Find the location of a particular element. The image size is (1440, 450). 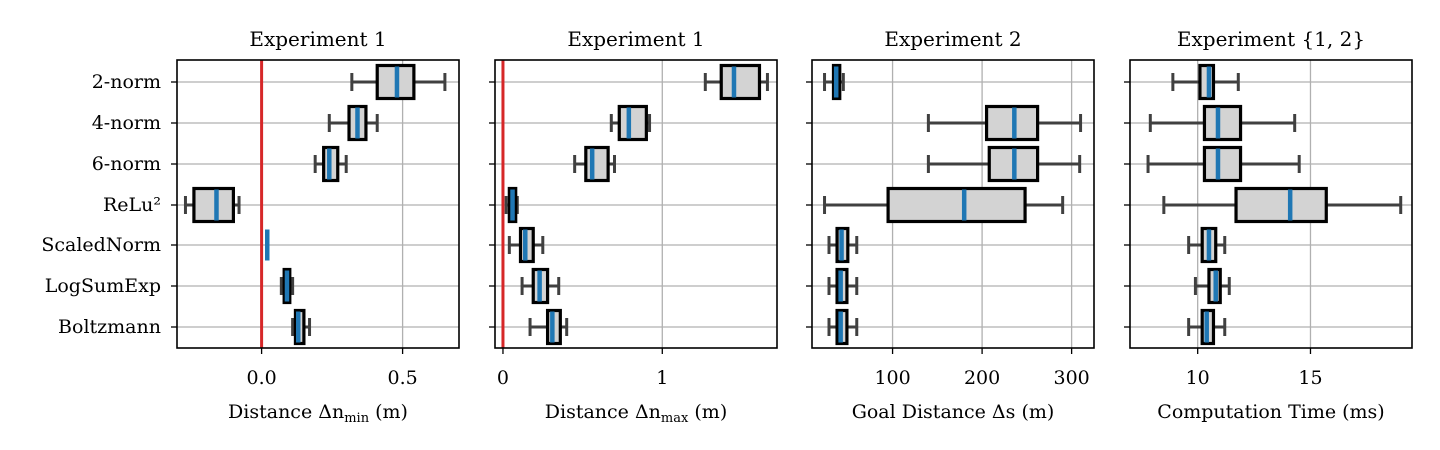

x-tick-label: 0.0 is located at coordinates (261, 378).